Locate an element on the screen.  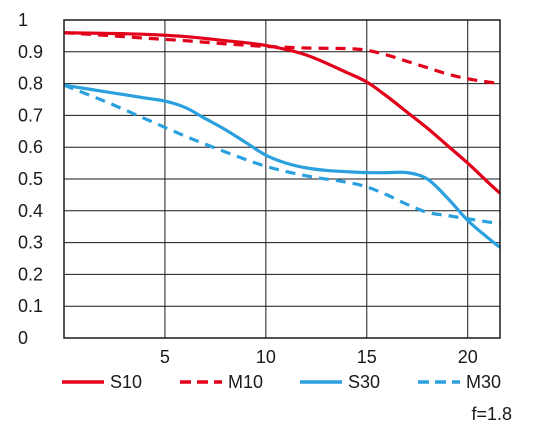
x-tick-label: 15 is located at coordinates (367, 357).